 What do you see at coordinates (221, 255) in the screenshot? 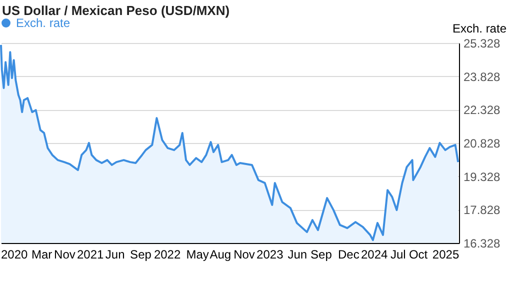
I see `x-tick-label: Aug` at bounding box center [221, 255].